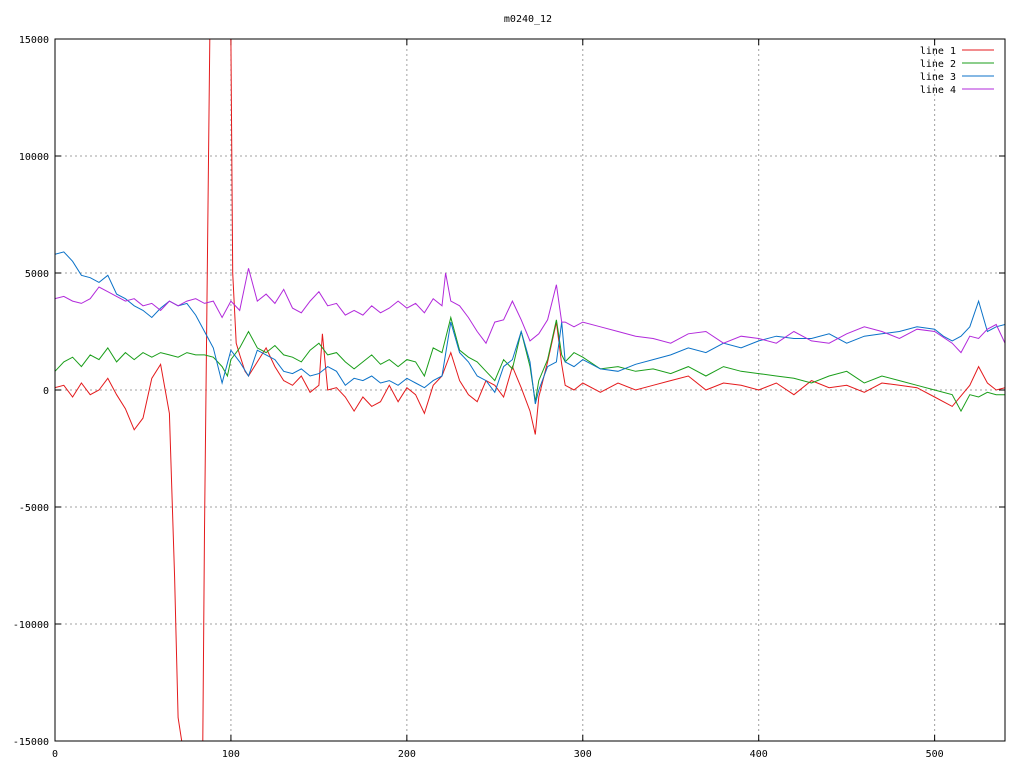 This screenshot has height=768, width=1024. I want to click on y-tick-label: -10000, so click(31, 625).